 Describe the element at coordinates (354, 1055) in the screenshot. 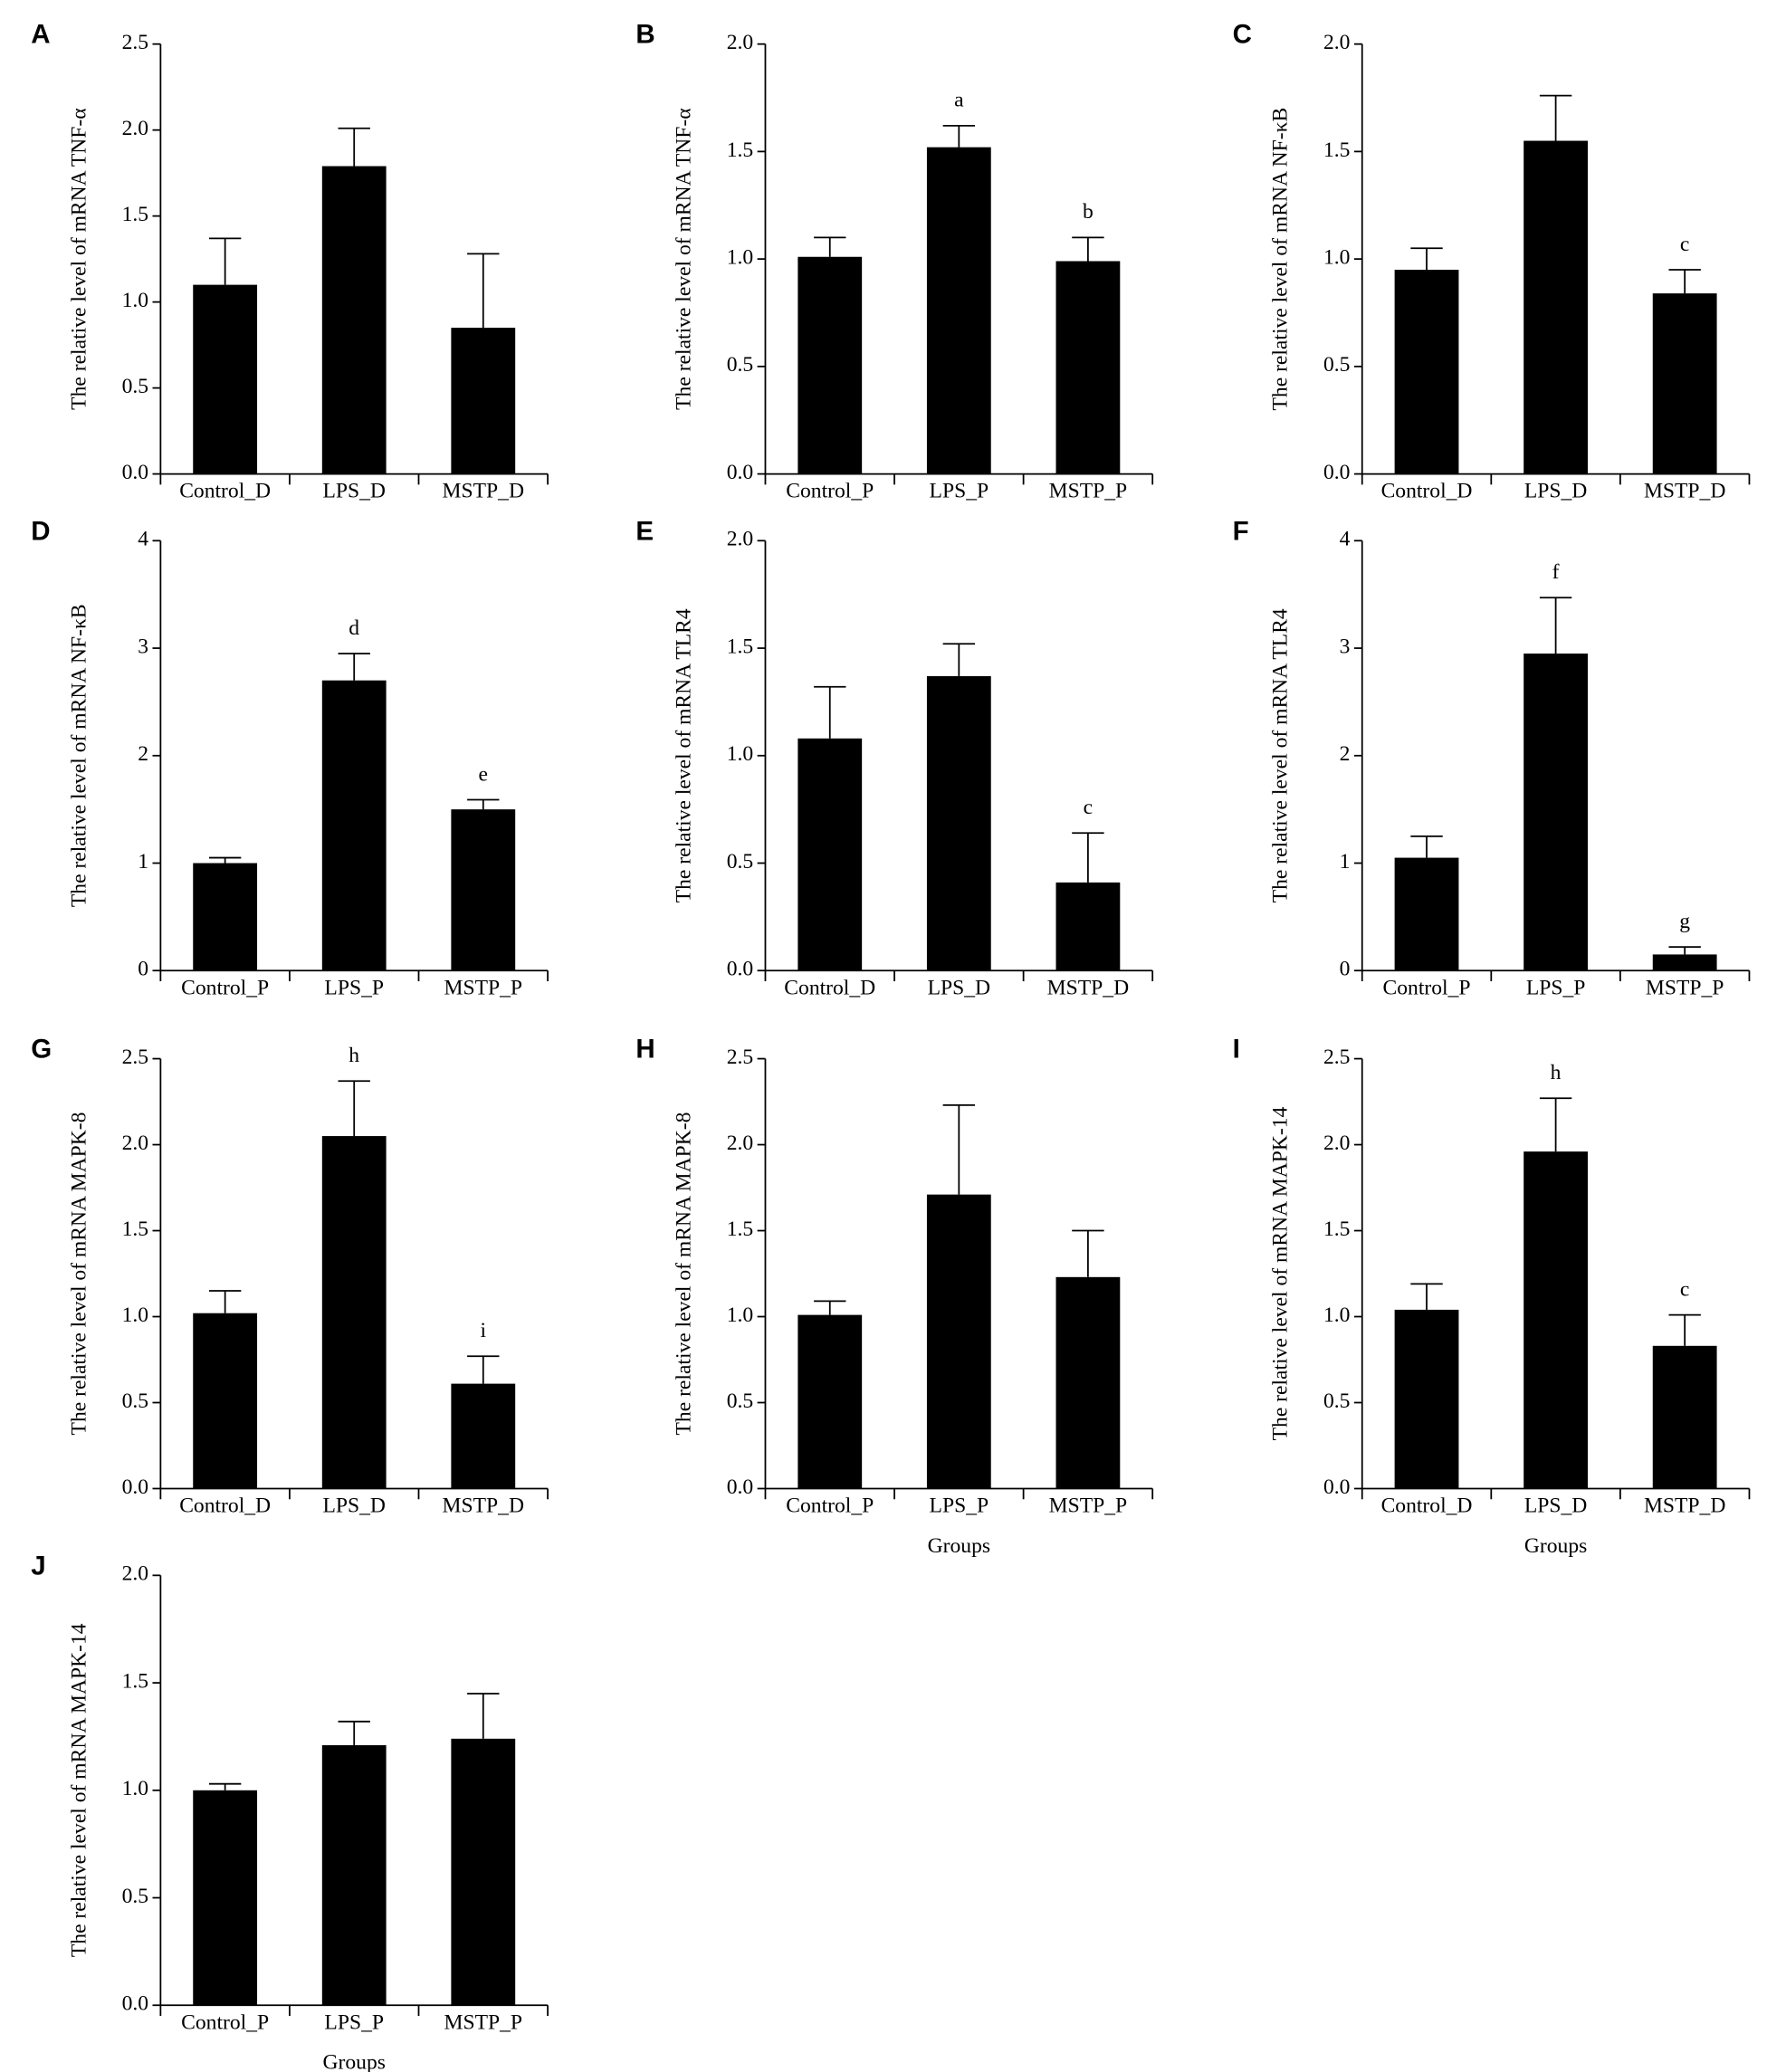

I see `significance-label: h` at that location.